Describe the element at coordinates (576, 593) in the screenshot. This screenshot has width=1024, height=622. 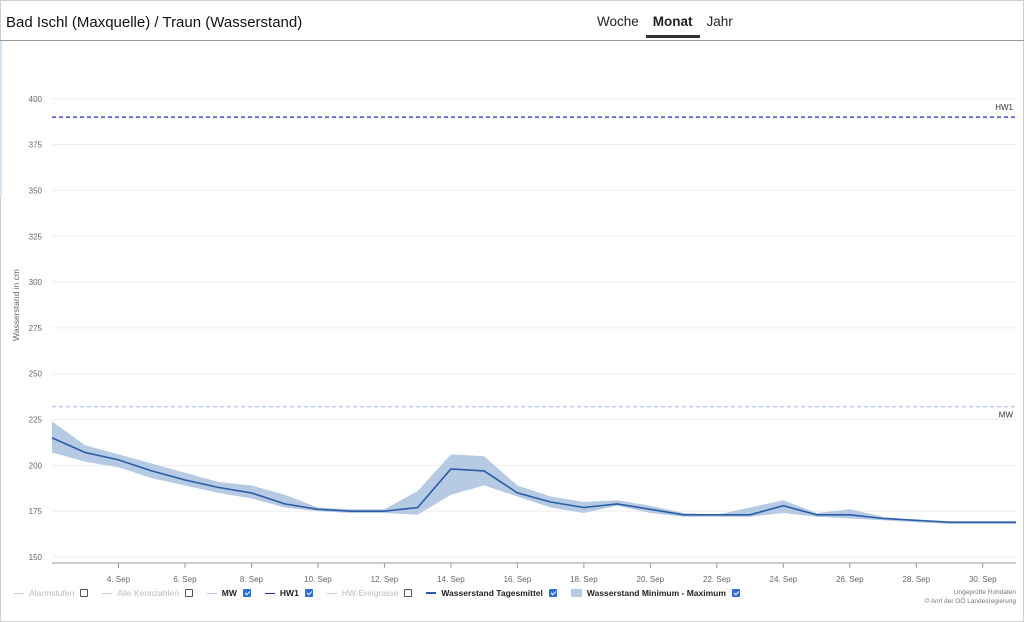
I see `legend-area-icon` at that location.